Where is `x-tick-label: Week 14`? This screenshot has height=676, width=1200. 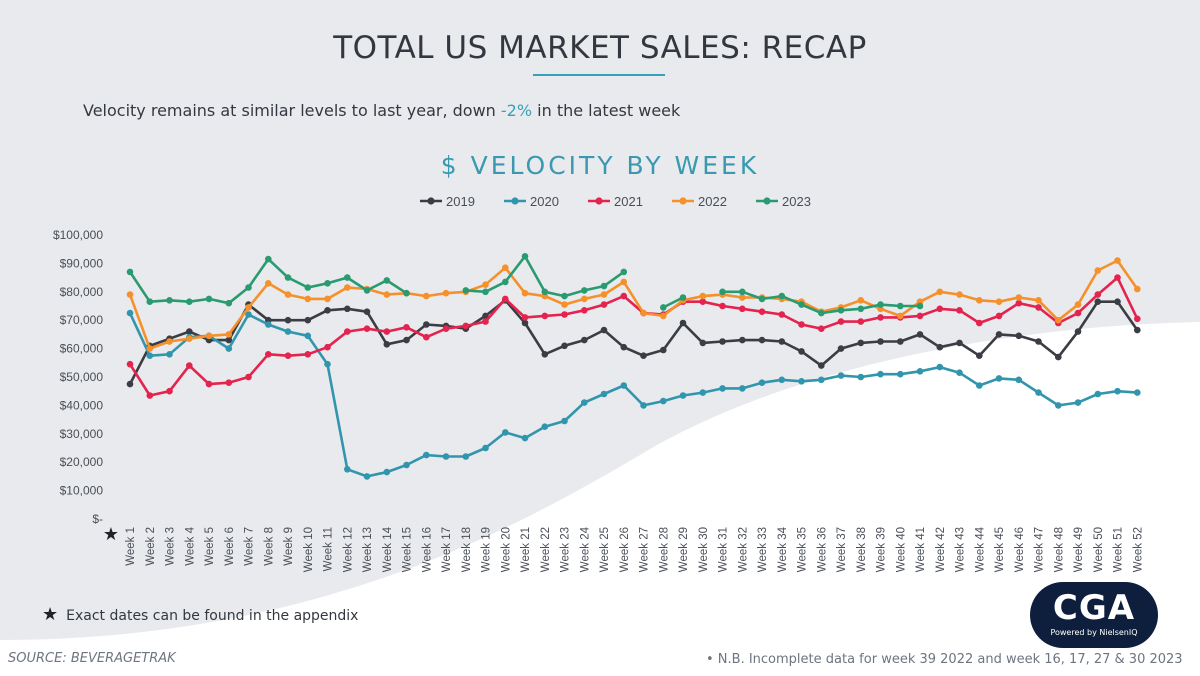 x-tick-label: Week 14 is located at coordinates (388, 549).